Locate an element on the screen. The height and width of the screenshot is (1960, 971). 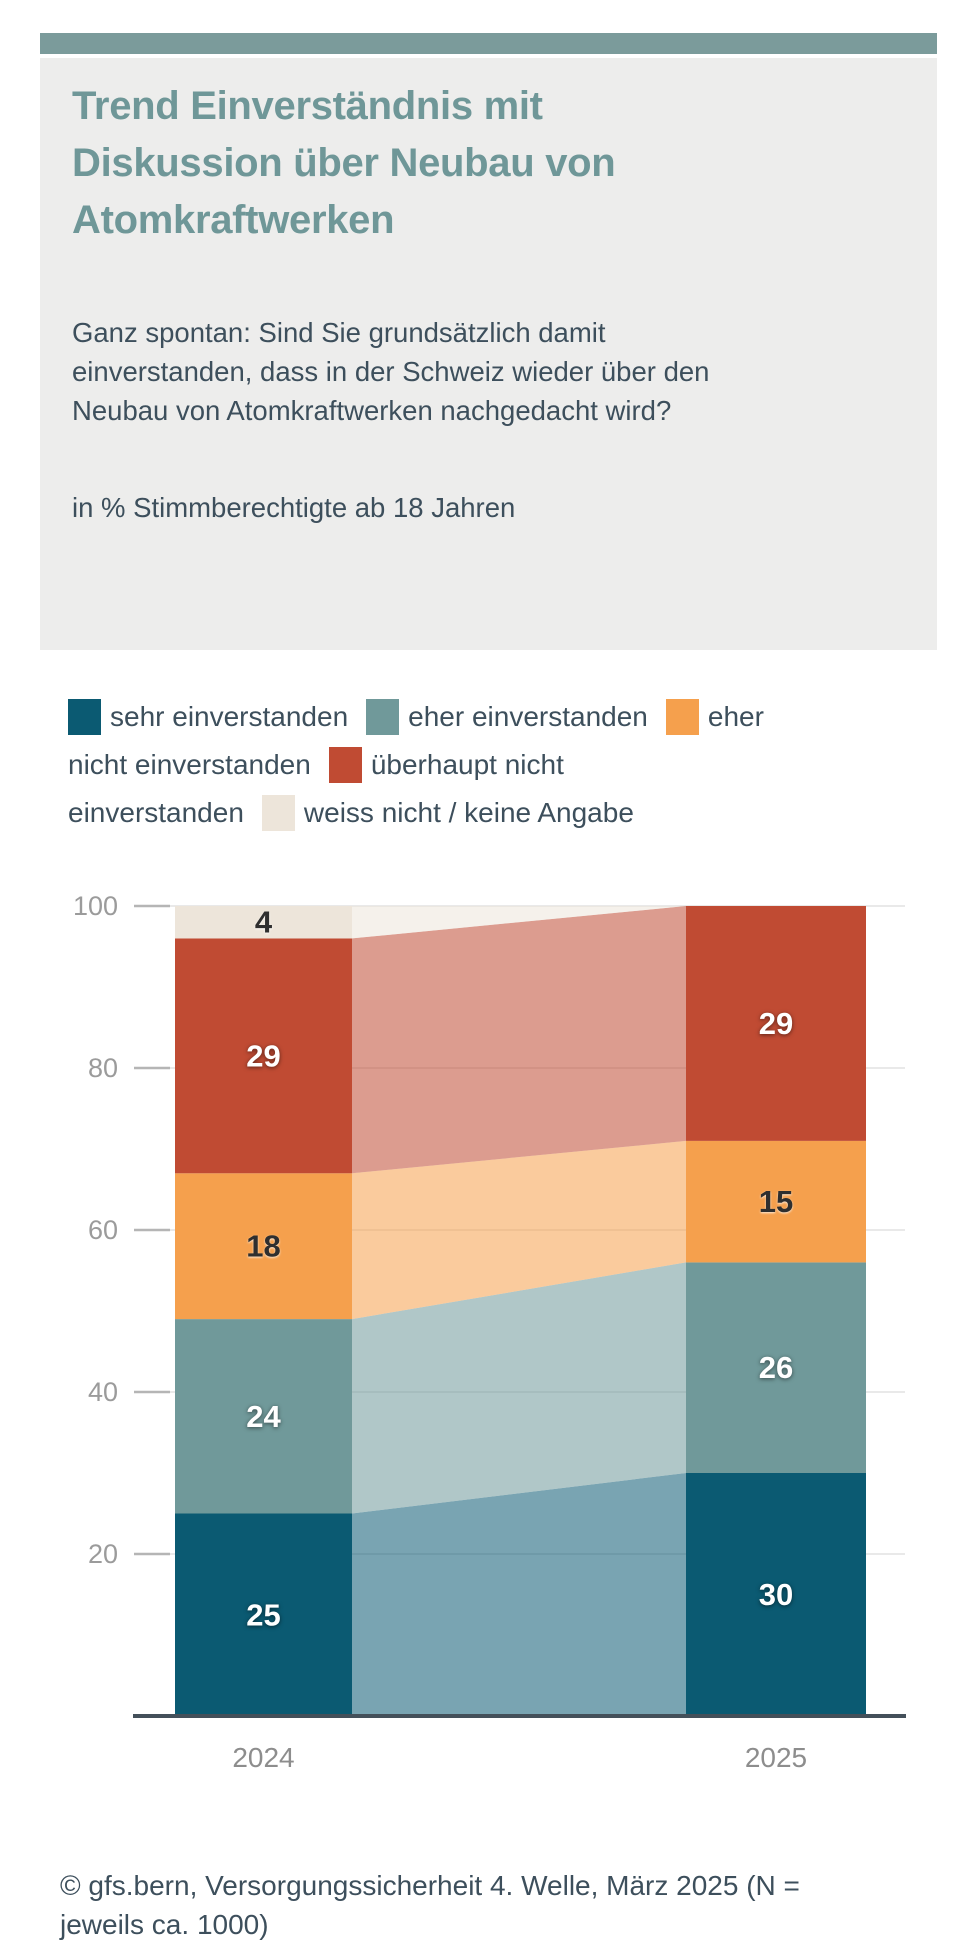
legend-row: sehr einverstanden eher einverstanden eher is located at coordinates (498, 717).